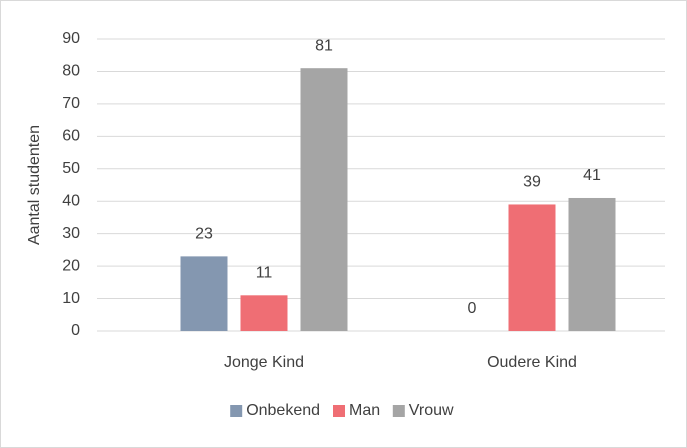 This screenshot has width=687, height=448. Describe the element at coordinates (71, 38) in the screenshot. I see `y-tick-label: 90` at that location.